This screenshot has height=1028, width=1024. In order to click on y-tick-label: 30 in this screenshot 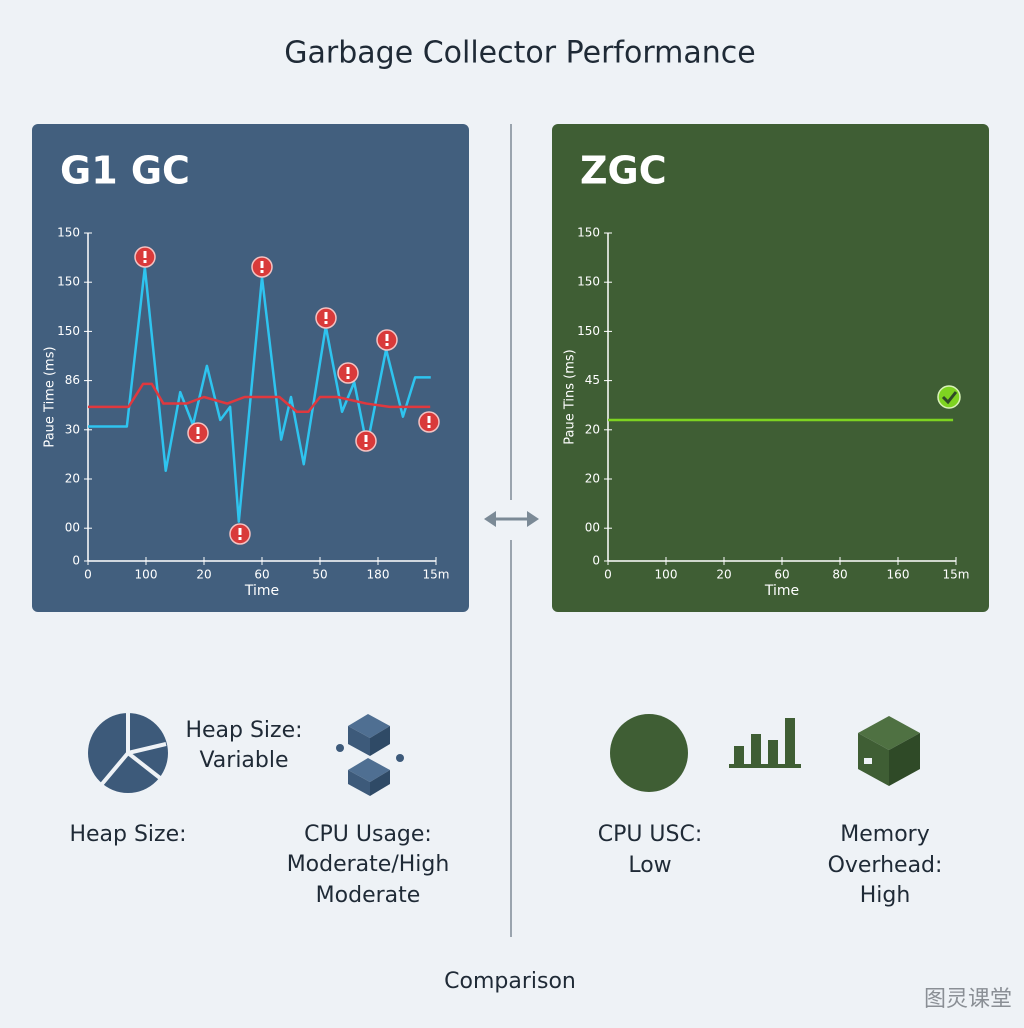, I will do `click(72, 429)`.